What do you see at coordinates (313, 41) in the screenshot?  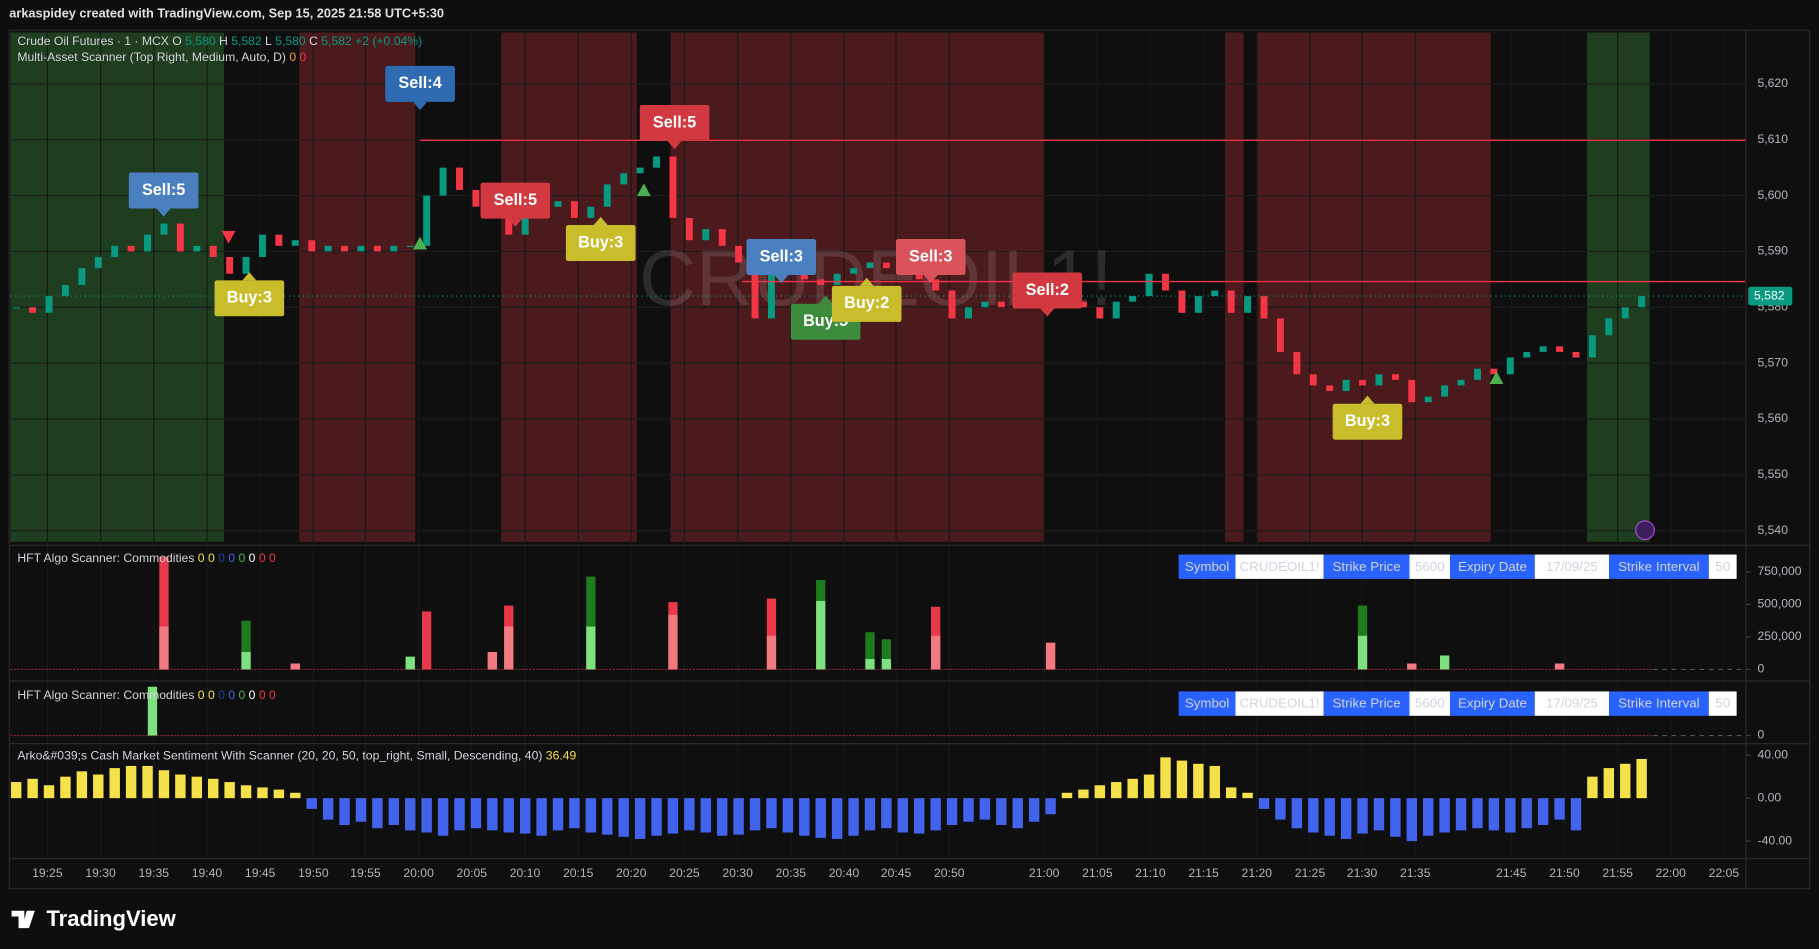 I see `ohlc-key: C` at bounding box center [313, 41].